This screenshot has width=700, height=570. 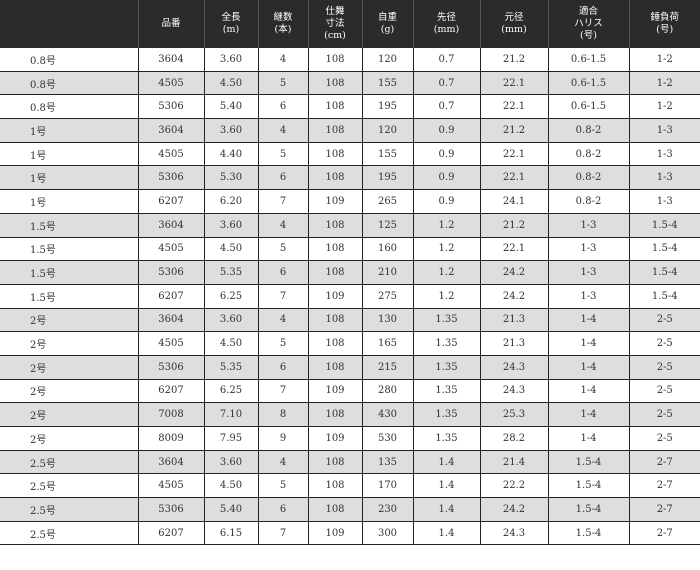 What do you see at coordinates (513, 24) in the screenshot?
I see `header-butt-diameter: 元径 (mm)` at bounding box center [513, 24].